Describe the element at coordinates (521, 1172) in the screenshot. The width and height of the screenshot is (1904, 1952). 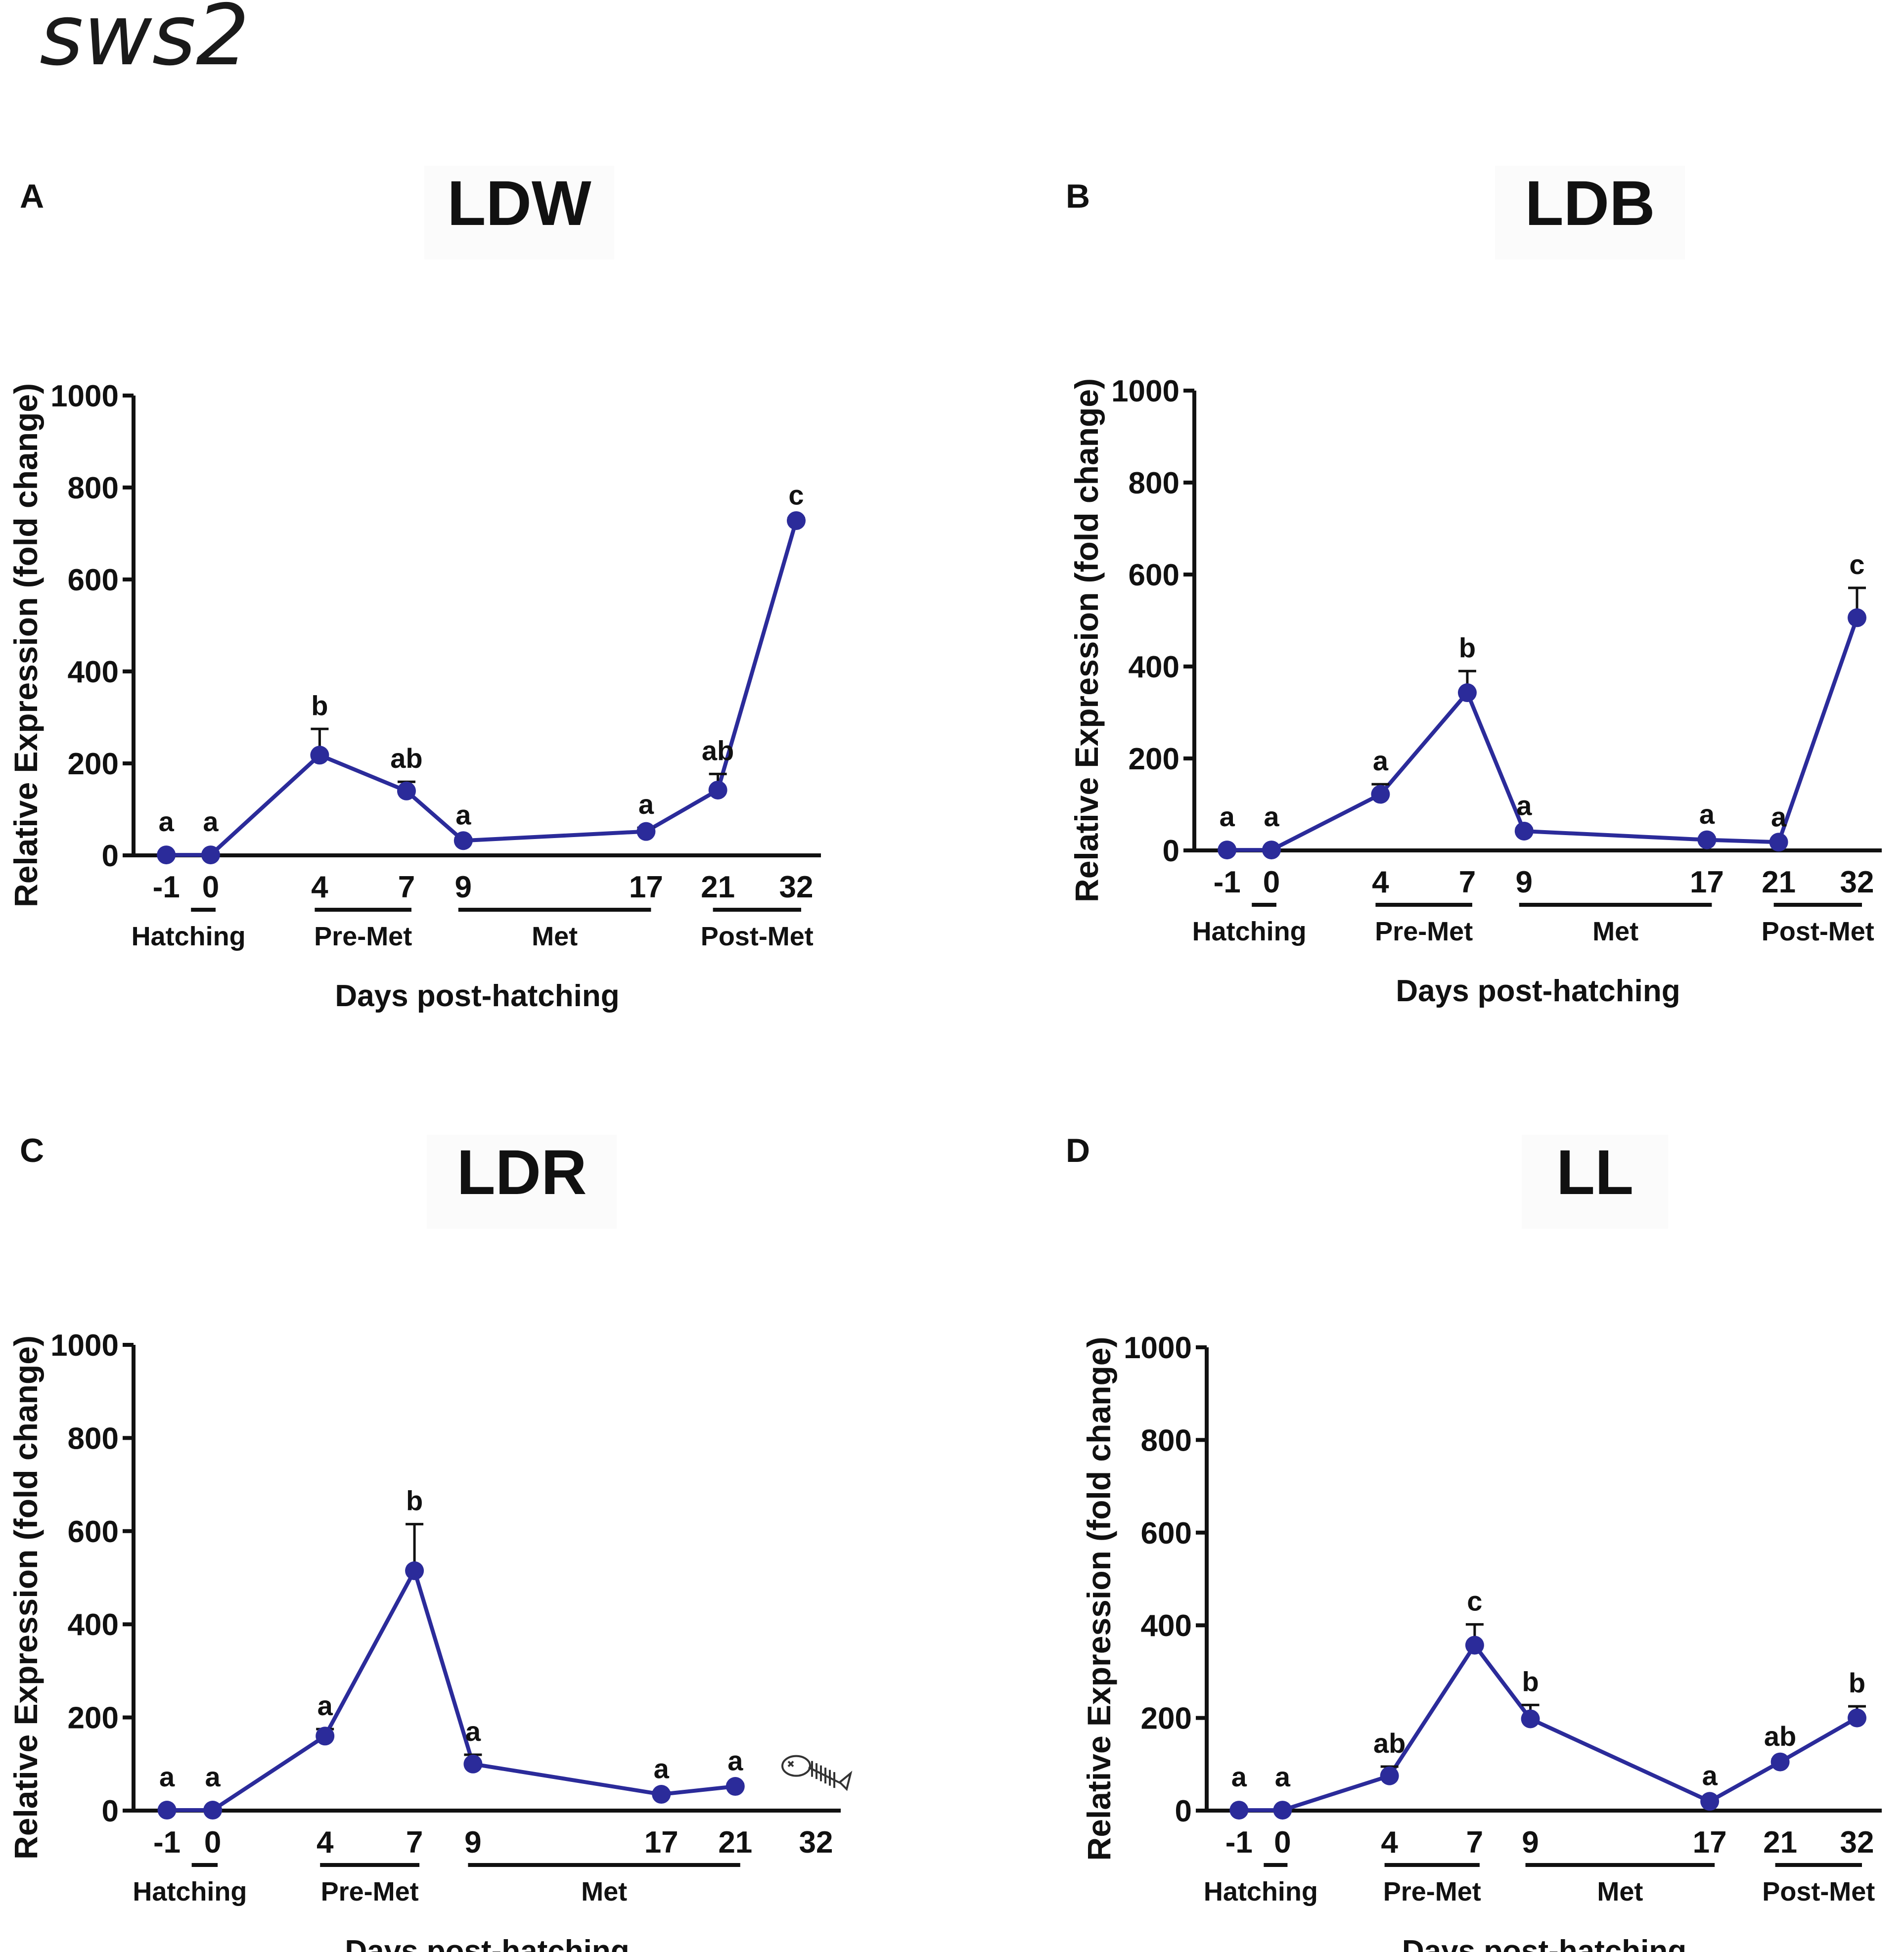
I see `chart-title: LDR` at that location.